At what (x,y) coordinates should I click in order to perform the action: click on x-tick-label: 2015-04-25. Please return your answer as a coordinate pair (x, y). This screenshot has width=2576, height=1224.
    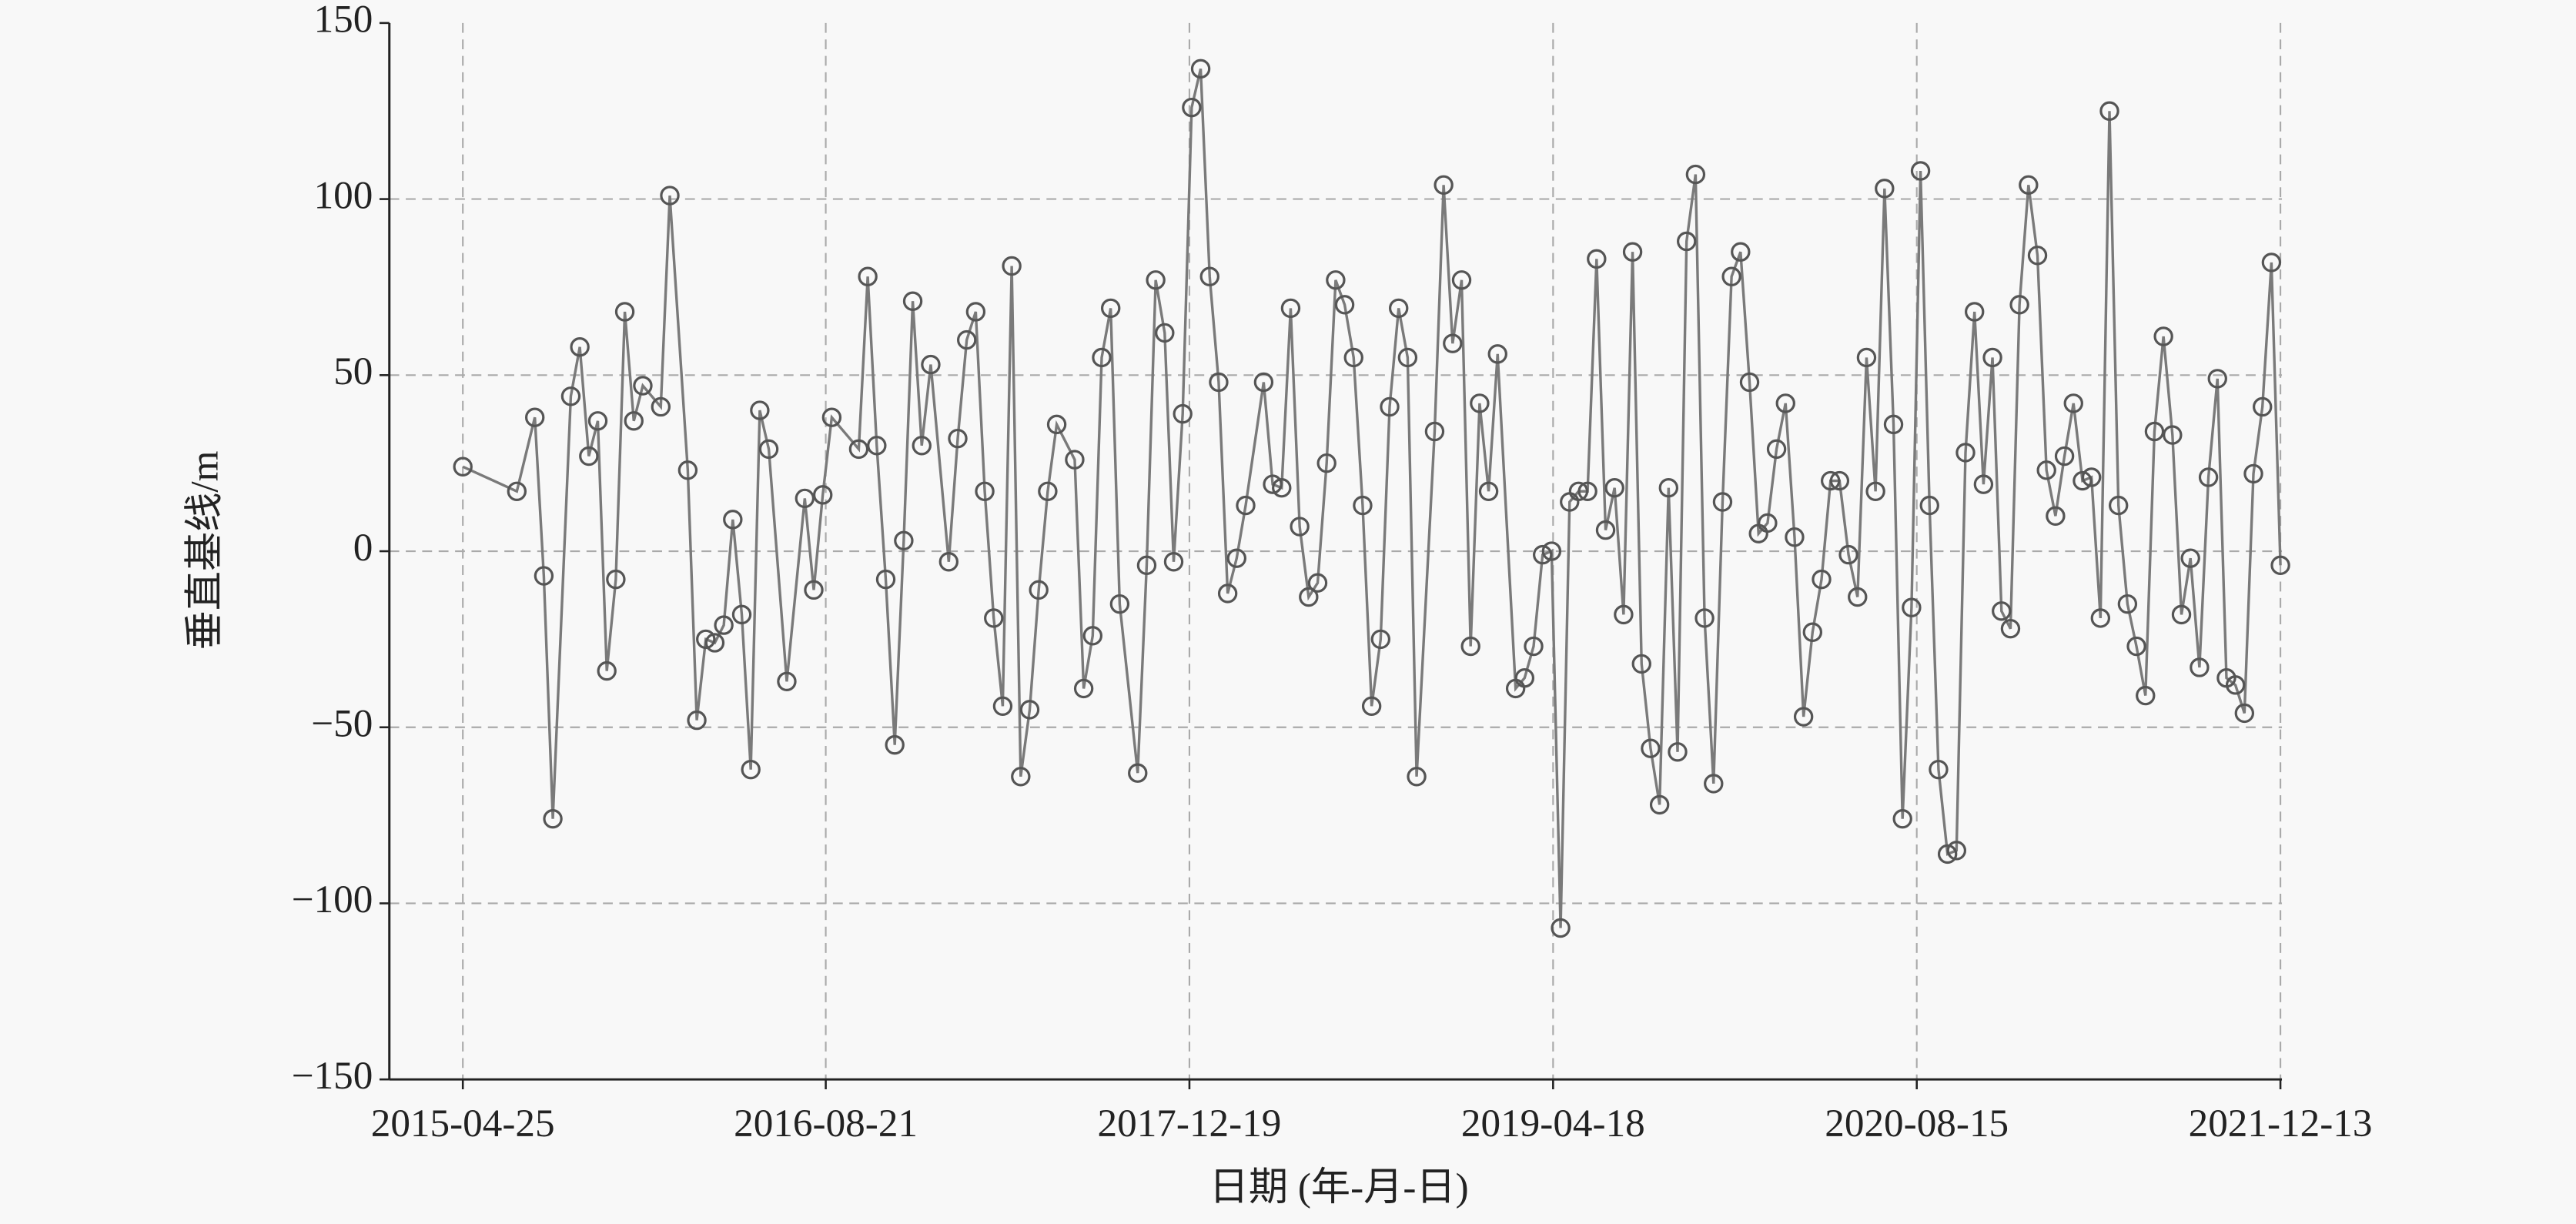
    Looking at the image, I should click on (463, 1124).